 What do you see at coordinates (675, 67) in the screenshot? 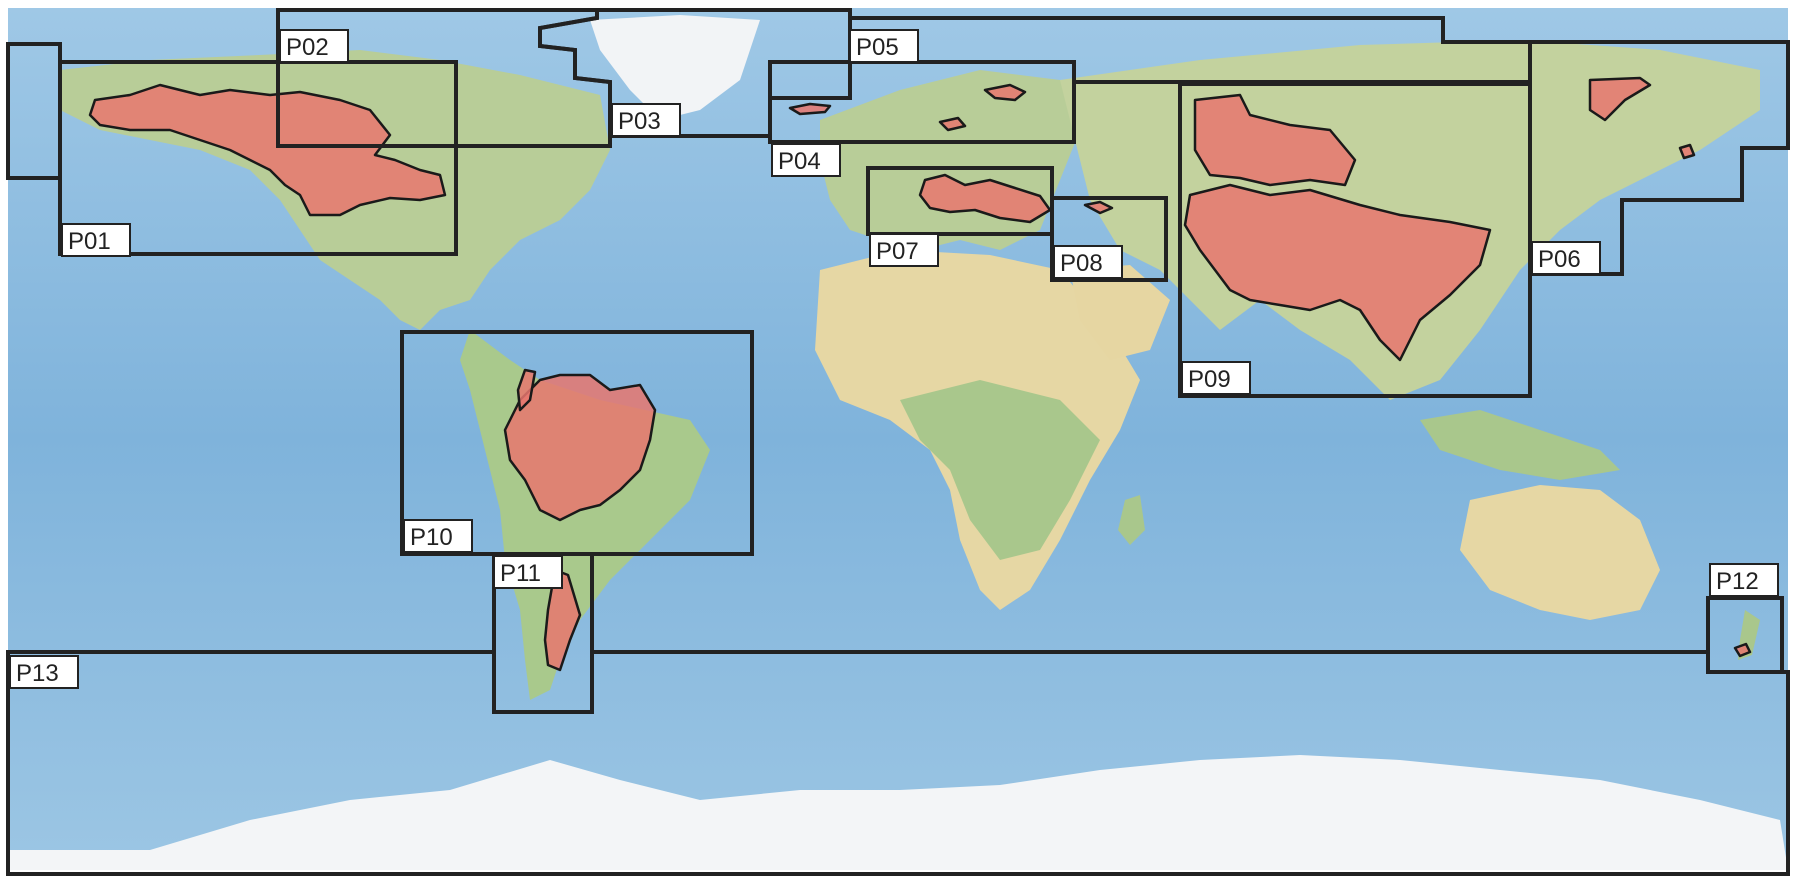
I see `land-greenland` at bounding box center [675, 67].